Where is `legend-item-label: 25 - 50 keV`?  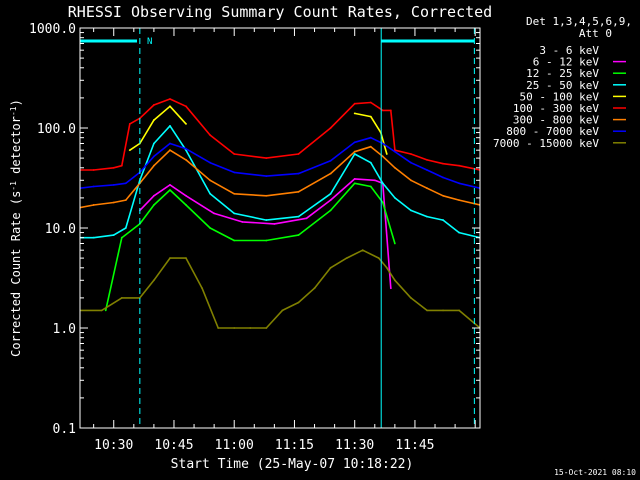 legend-item-label: 25 - 50 keV is located at coordinates (562, 85).